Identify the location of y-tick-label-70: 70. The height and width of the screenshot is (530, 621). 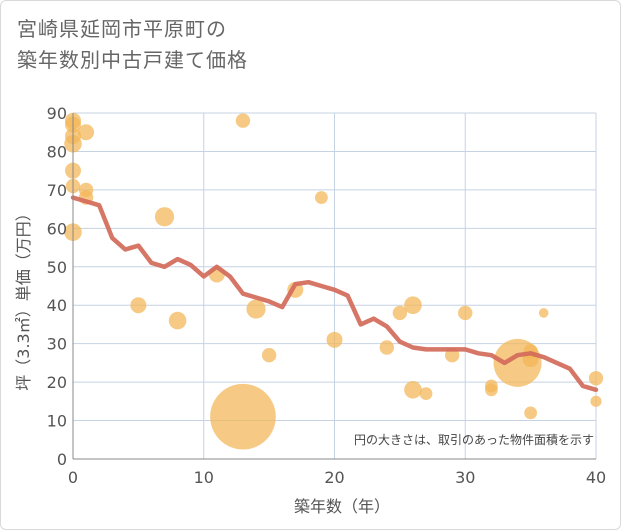
(57, 190).